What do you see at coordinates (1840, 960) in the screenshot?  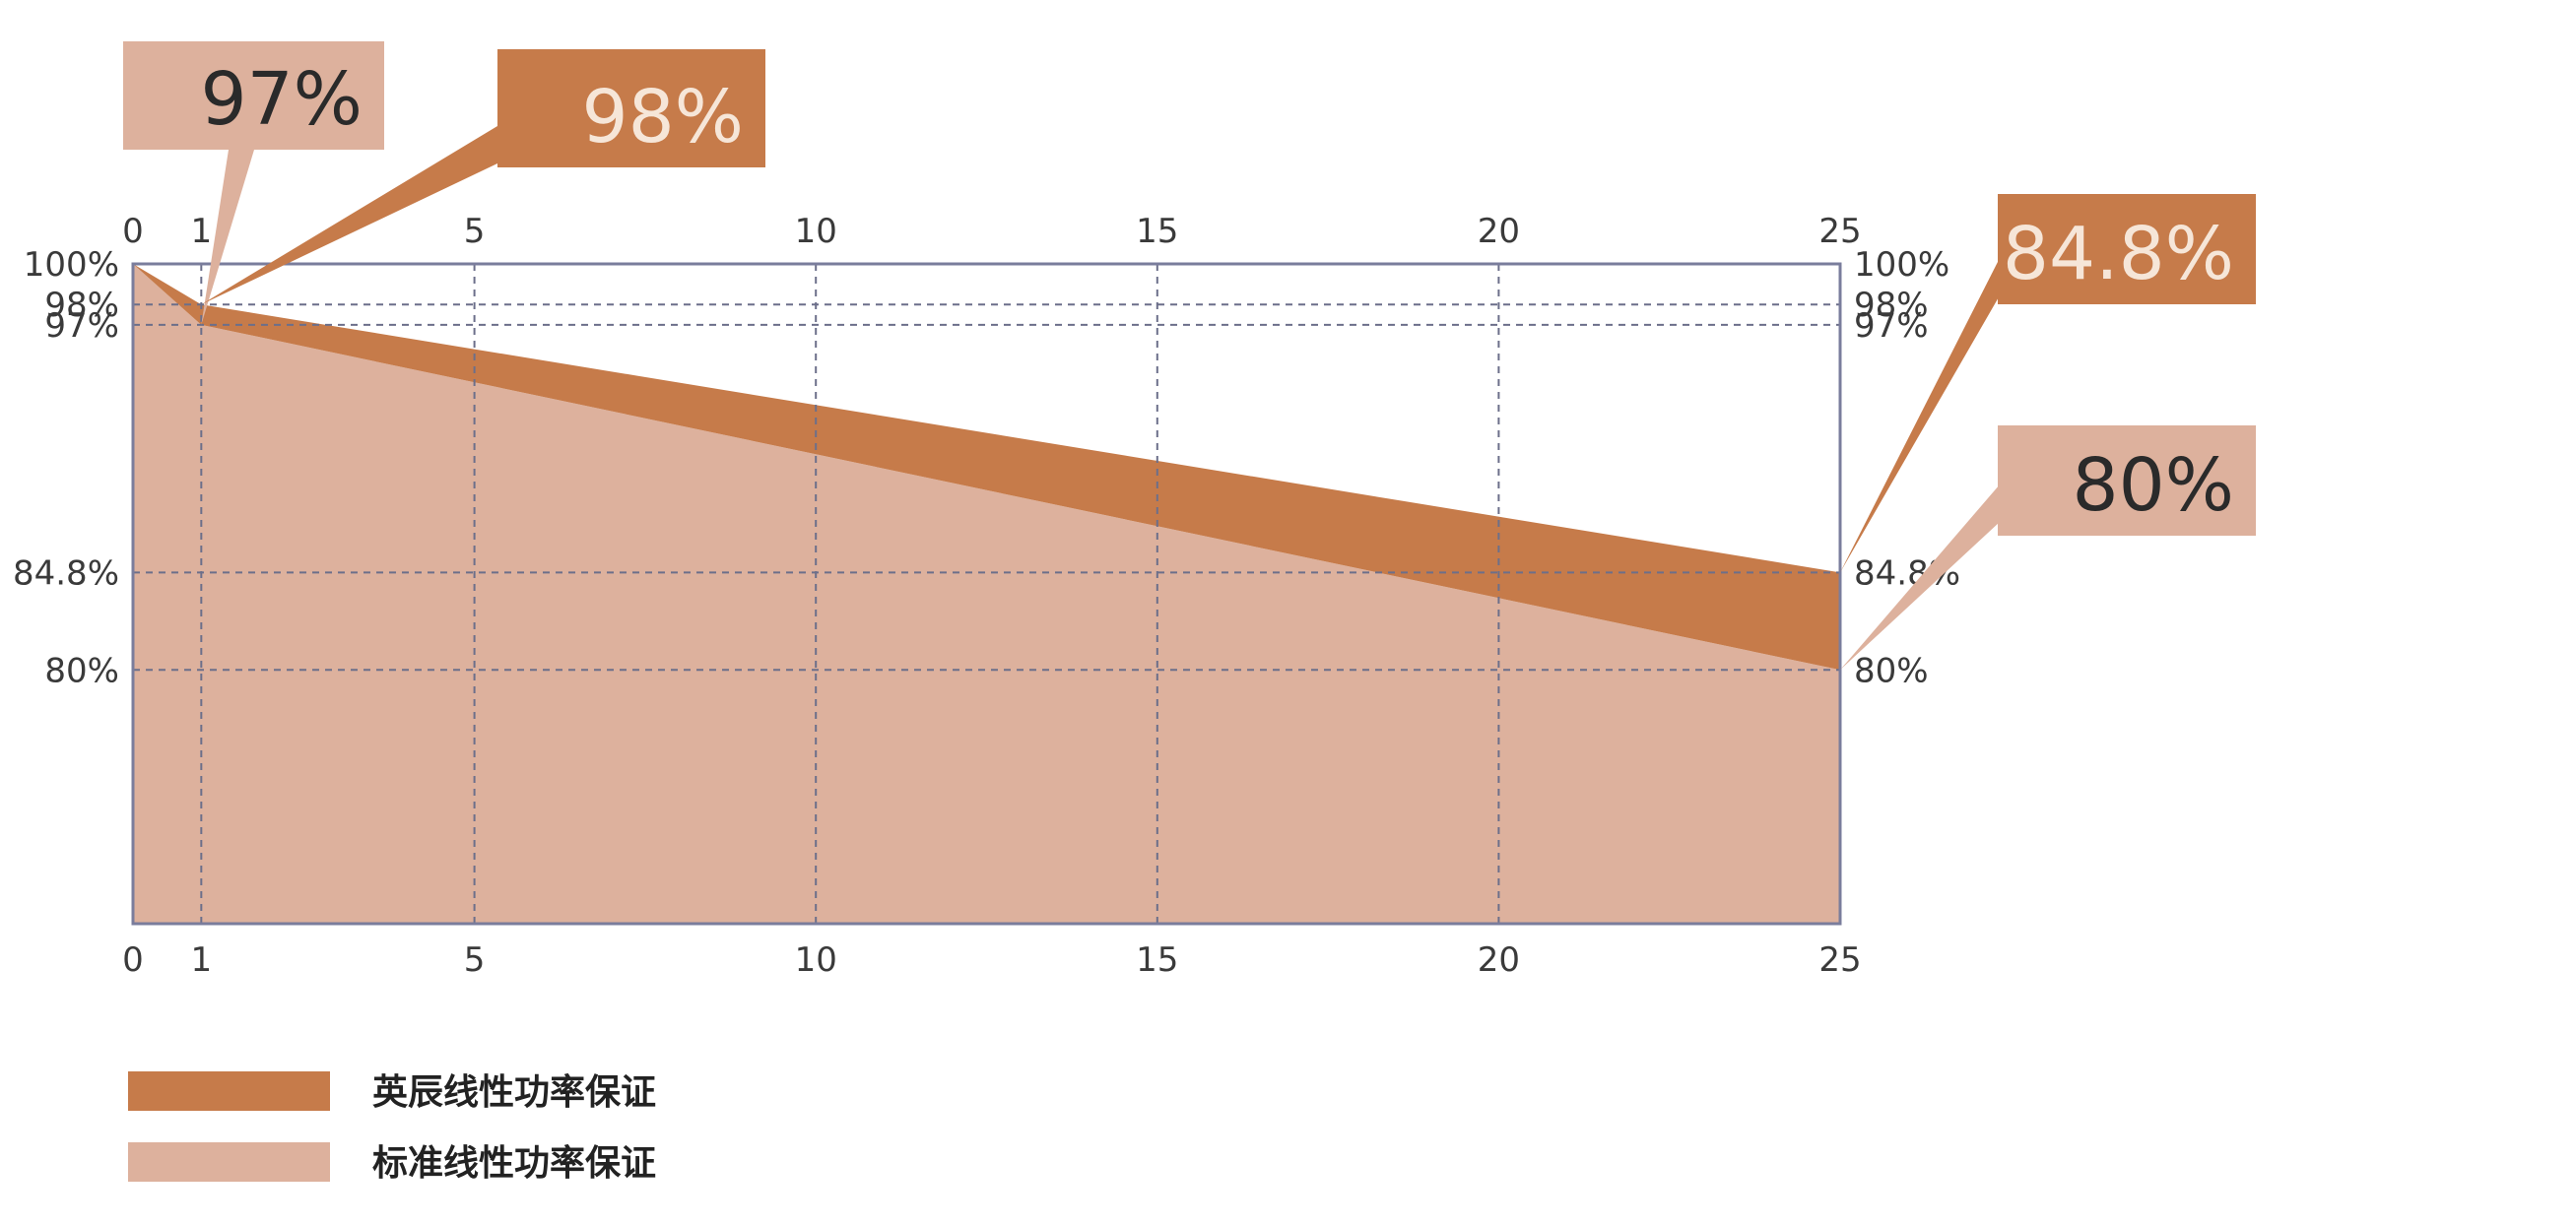 I see `x-tick-bottom: 25` at bounding box center [1840, 960].